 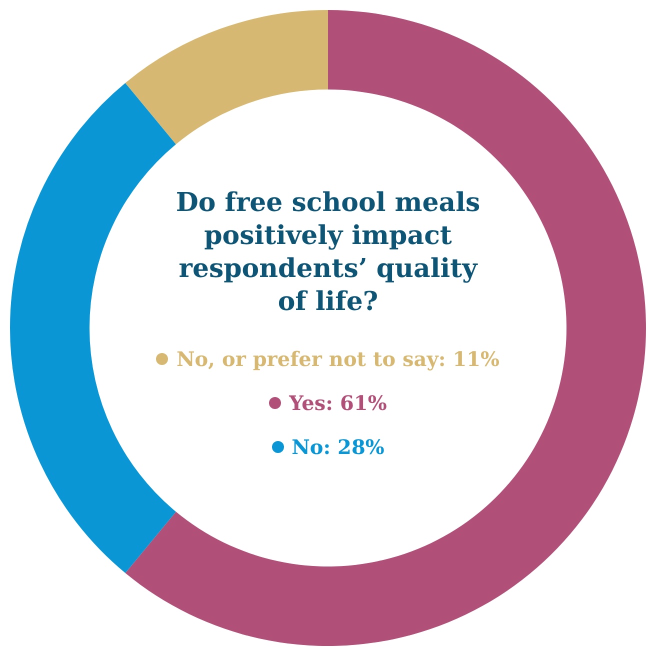 I want to click on legend-label: No, or prefer not to say: 11%, so click(x=338, y=359).